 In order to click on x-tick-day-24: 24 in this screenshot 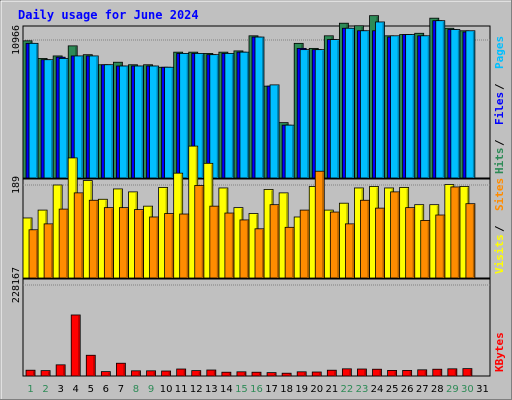, I will do `click(377, 389)`.